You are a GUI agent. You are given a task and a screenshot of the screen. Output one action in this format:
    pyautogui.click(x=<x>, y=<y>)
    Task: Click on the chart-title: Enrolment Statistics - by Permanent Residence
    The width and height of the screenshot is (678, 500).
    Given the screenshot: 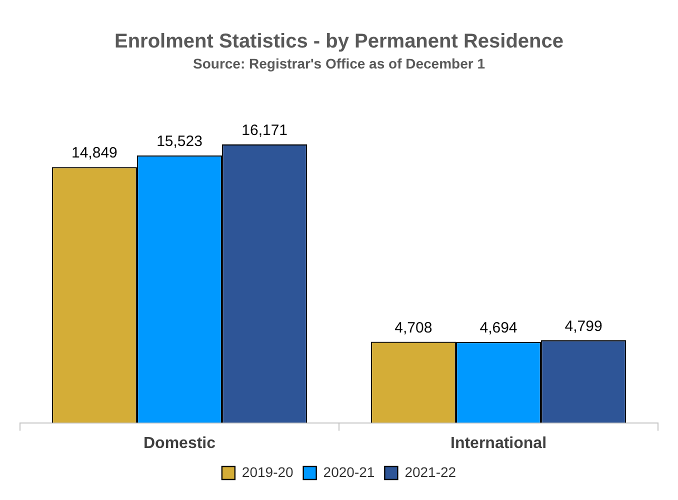 What is the action you would take?
    pyautogui.click(x=339, y=41)
    